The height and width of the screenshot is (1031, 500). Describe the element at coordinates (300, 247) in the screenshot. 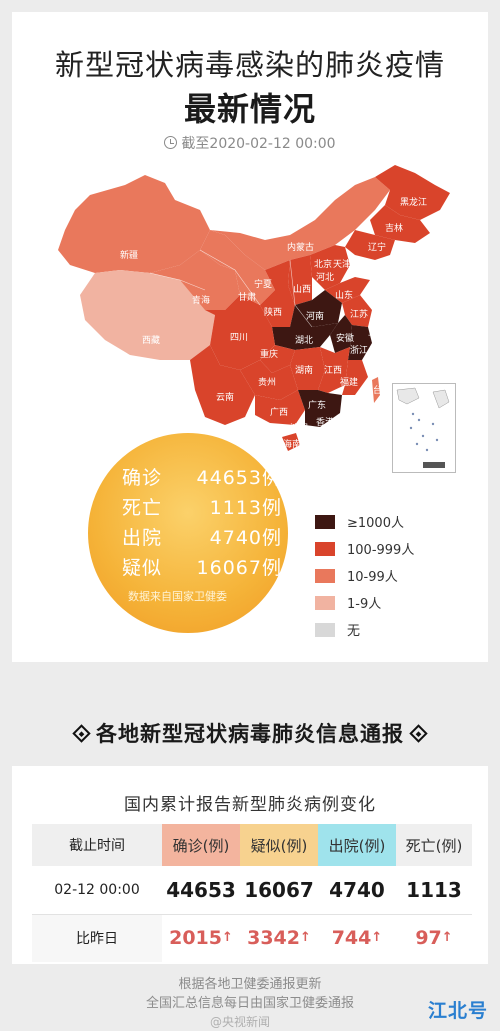

I see `label-neimenggu: 内蒙古` at that location.